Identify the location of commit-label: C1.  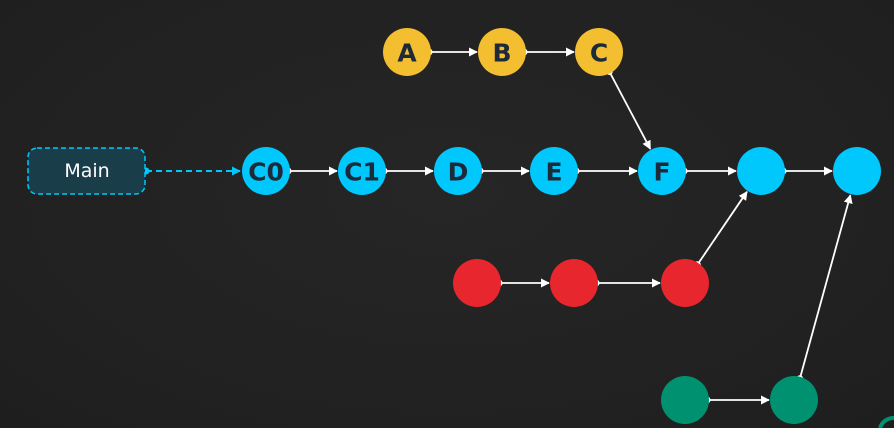
(362, 172).